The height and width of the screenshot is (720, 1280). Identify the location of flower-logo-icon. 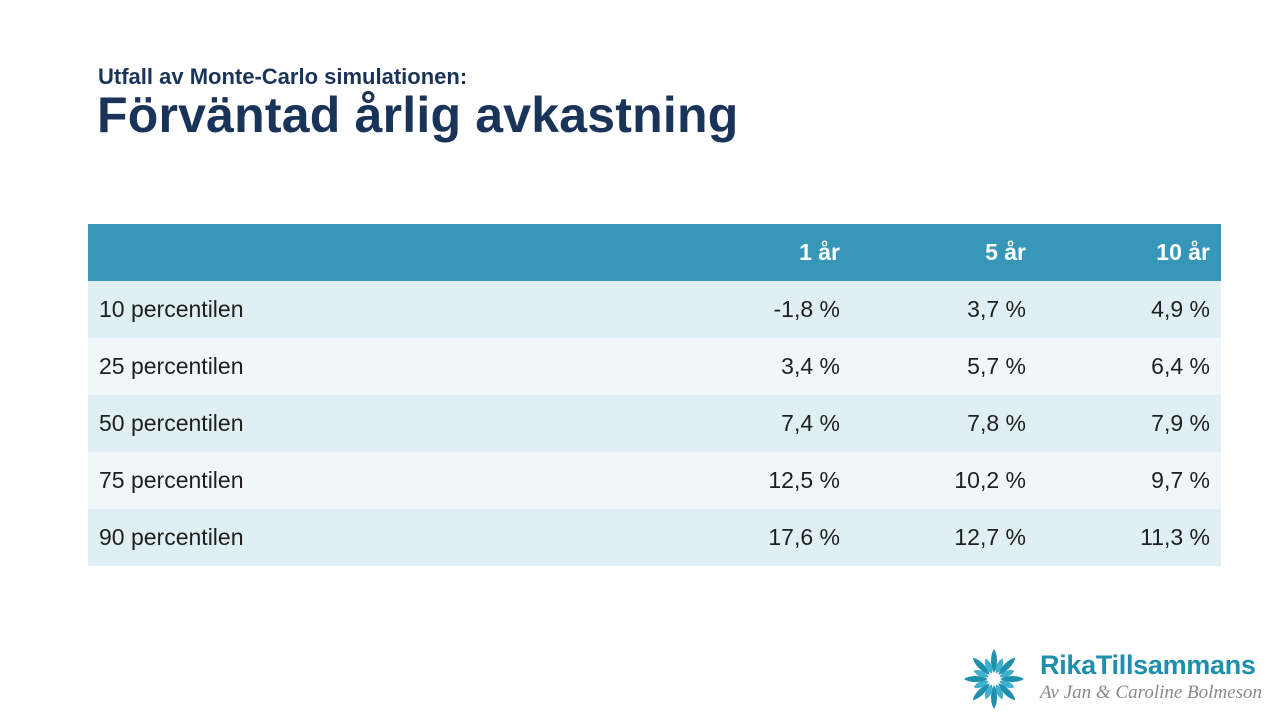
(994, 679).